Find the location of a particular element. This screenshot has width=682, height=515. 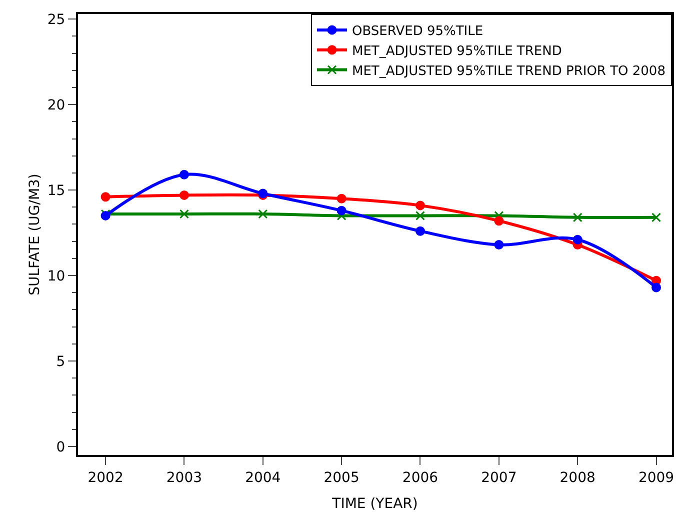

y-tick-label: 5 is located at coordinates (61, 362).